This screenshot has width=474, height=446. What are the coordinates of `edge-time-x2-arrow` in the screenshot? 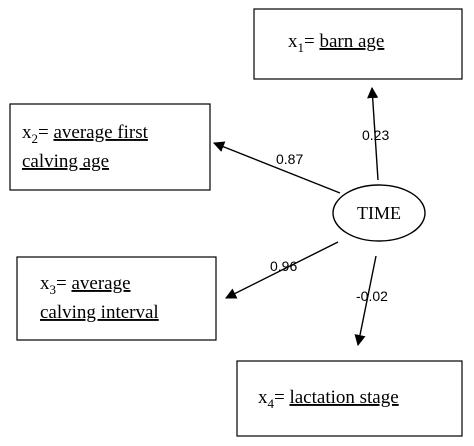 It's located at (276, 167).